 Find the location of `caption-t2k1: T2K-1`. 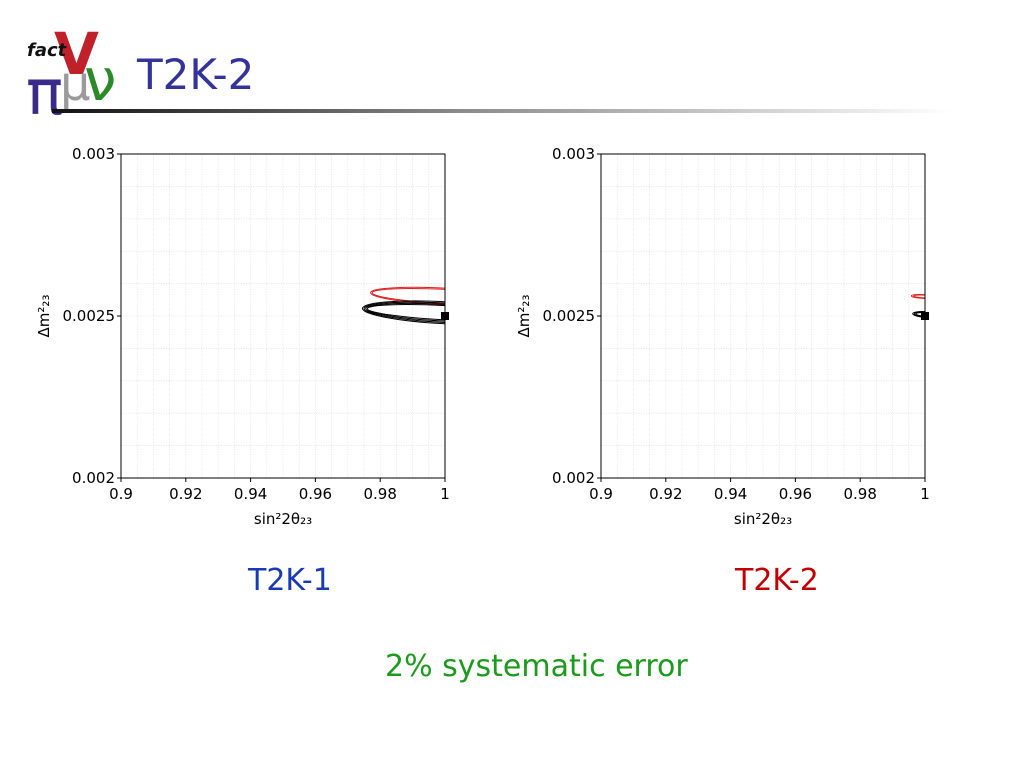

caption-t2k1: T2K-1 is located at coordinates (290, 580).